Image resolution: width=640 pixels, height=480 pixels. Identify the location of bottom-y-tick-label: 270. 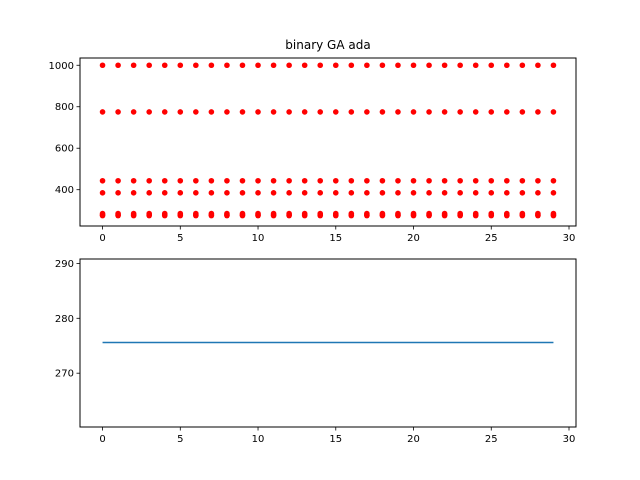
(64, 374).